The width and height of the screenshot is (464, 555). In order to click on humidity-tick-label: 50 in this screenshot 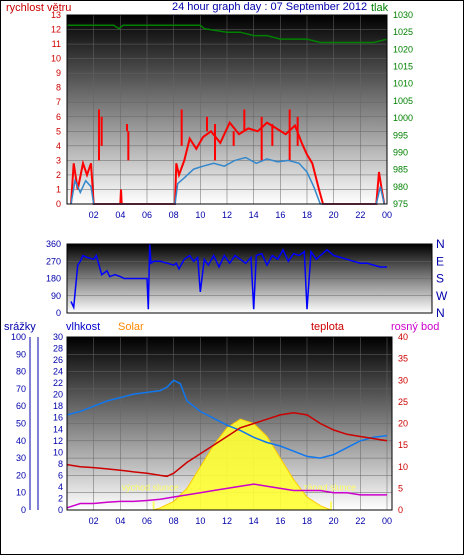, I will do `click(21, 424)`.